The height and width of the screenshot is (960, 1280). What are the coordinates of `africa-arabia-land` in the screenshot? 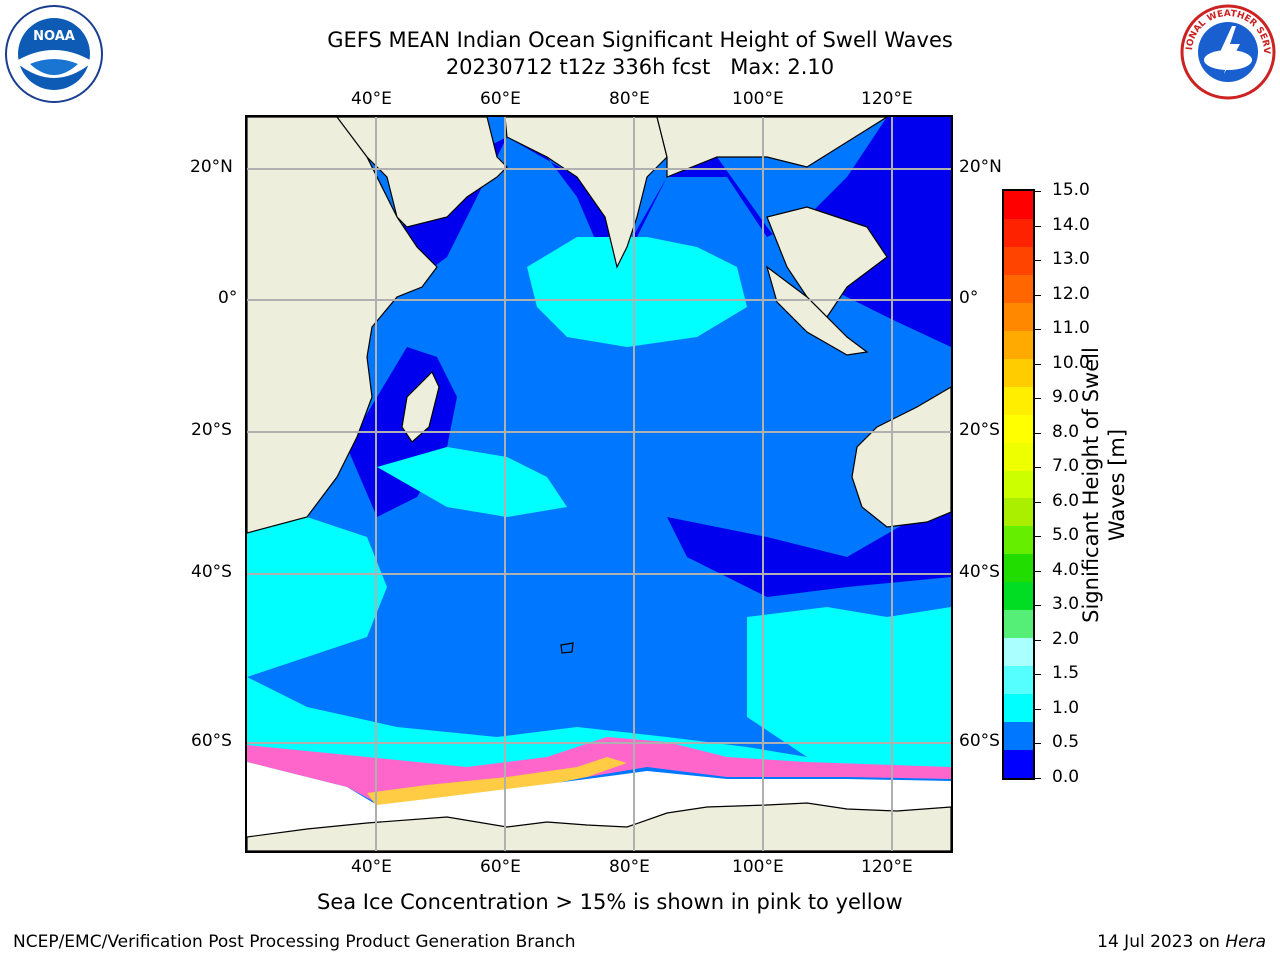 It's located at (377, 325).